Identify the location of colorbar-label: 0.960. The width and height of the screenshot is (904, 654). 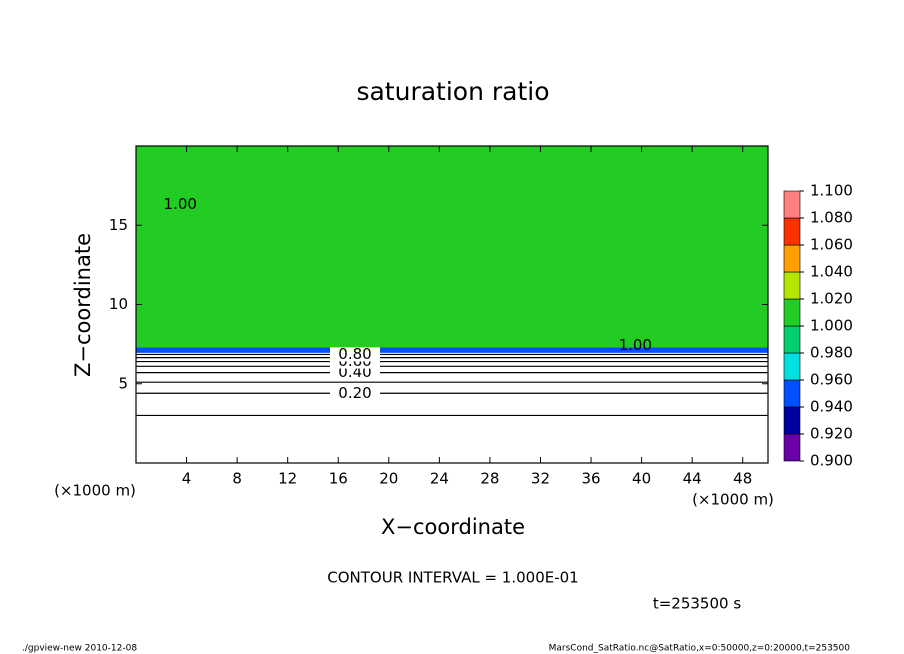
(831, 380).